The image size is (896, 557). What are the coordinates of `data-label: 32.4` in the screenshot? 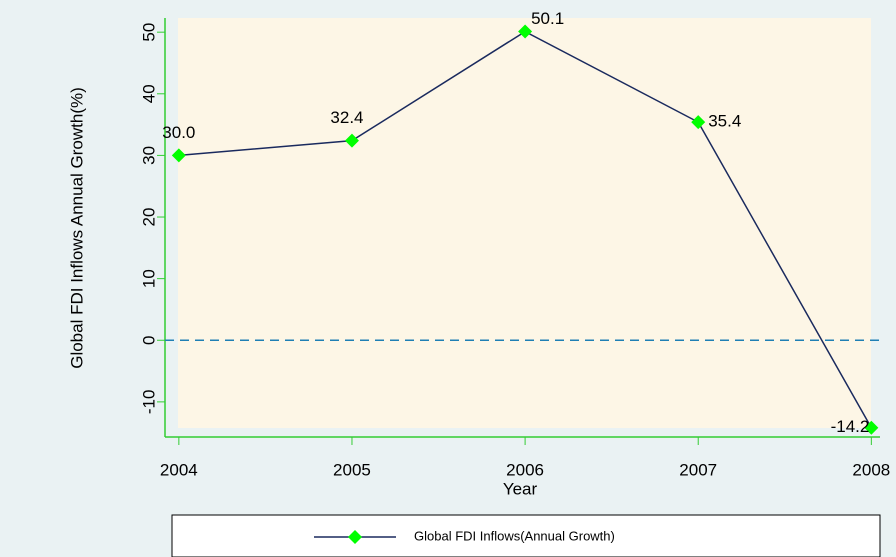 It's located at (346, 117).